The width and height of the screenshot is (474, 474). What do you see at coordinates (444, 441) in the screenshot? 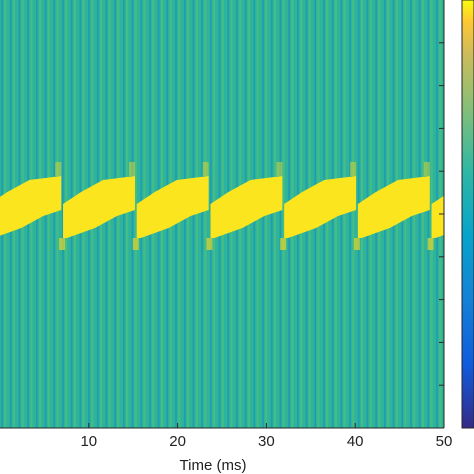
I see `x-tick-label: 50` at bounding box center [444, 441].